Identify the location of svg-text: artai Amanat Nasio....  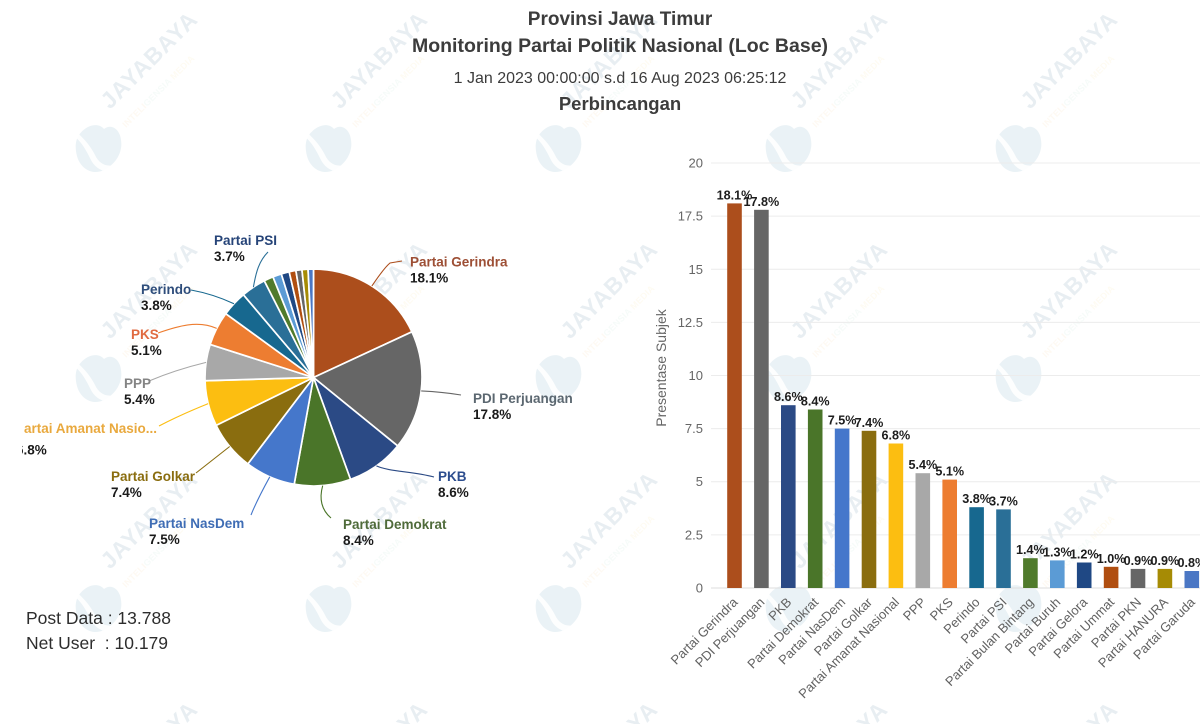
(90, 428).